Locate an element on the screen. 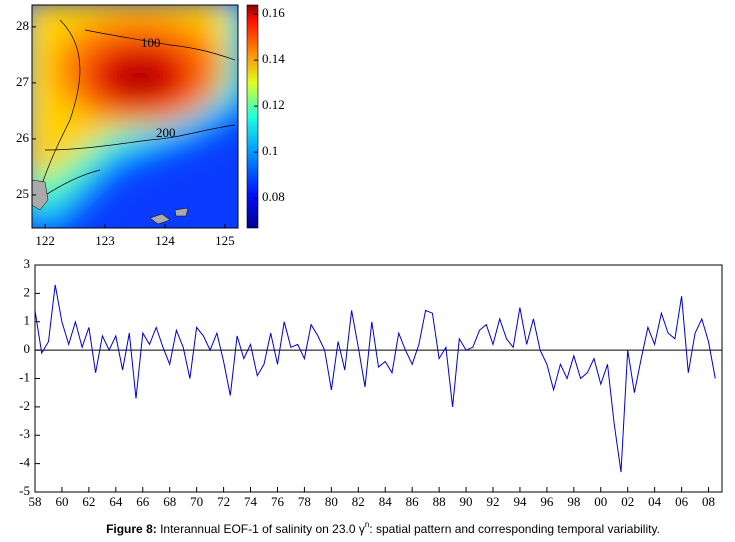 This screenshot has width=735, height=542. y-tick-label: -1 is located at coordinates (24, 376).